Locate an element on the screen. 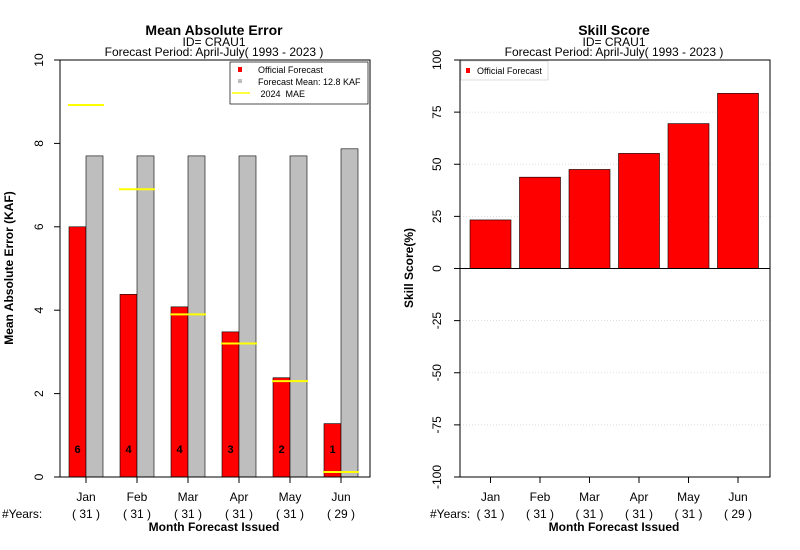  legend-mean-label: Forecast Mean: 12.8 KAF is located at coordinates (309, 82).